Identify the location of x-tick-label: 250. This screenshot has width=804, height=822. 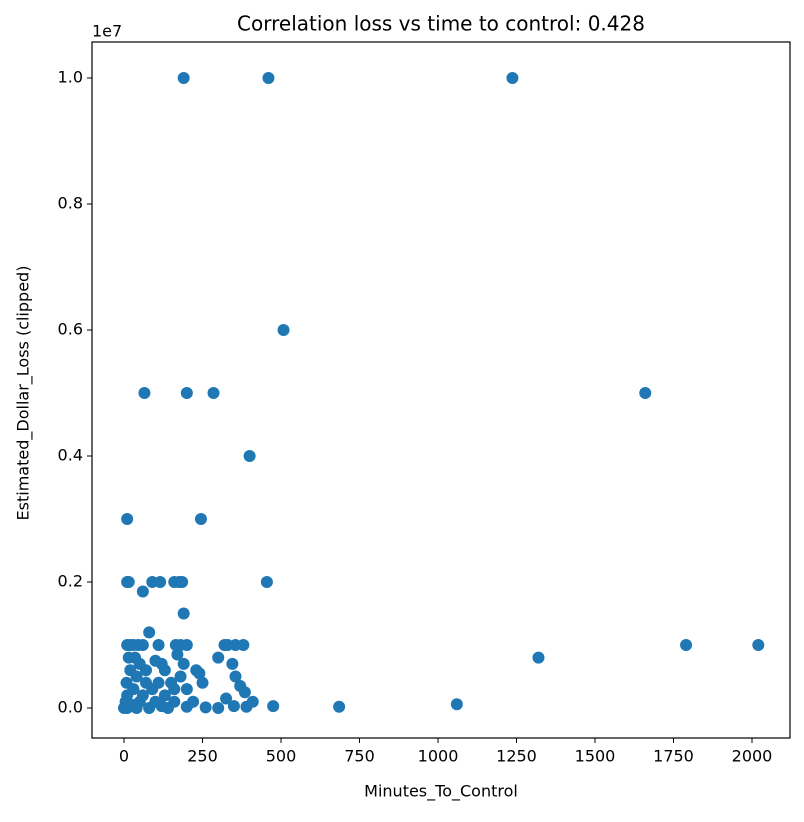
(202, 756).